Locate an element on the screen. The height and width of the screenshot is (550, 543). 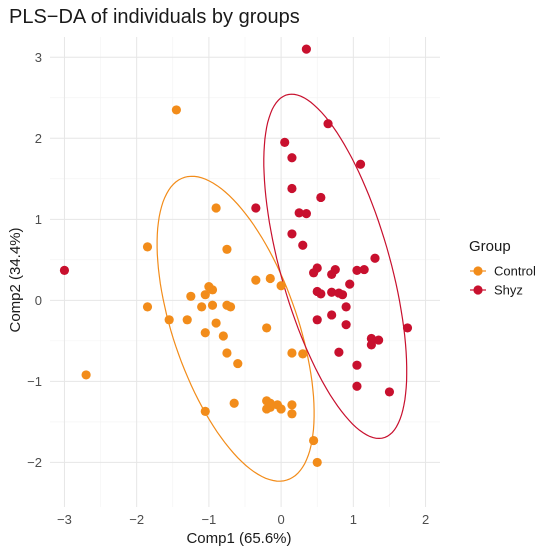
legend: Group Control Shyz is located at coordinates (502, 268).